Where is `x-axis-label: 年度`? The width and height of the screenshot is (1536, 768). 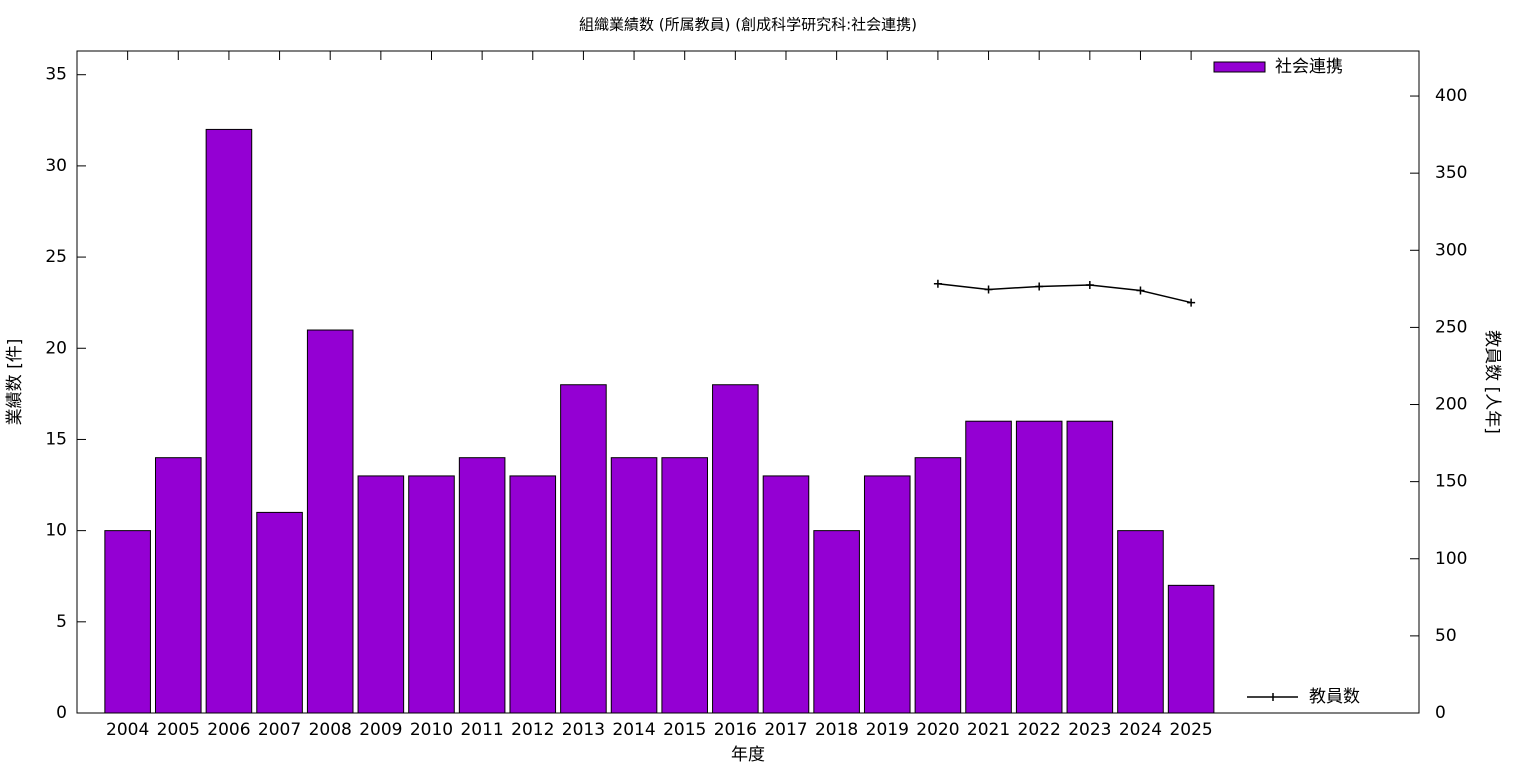 x-axis-label: 年度 is located at coordinates (748, 755).